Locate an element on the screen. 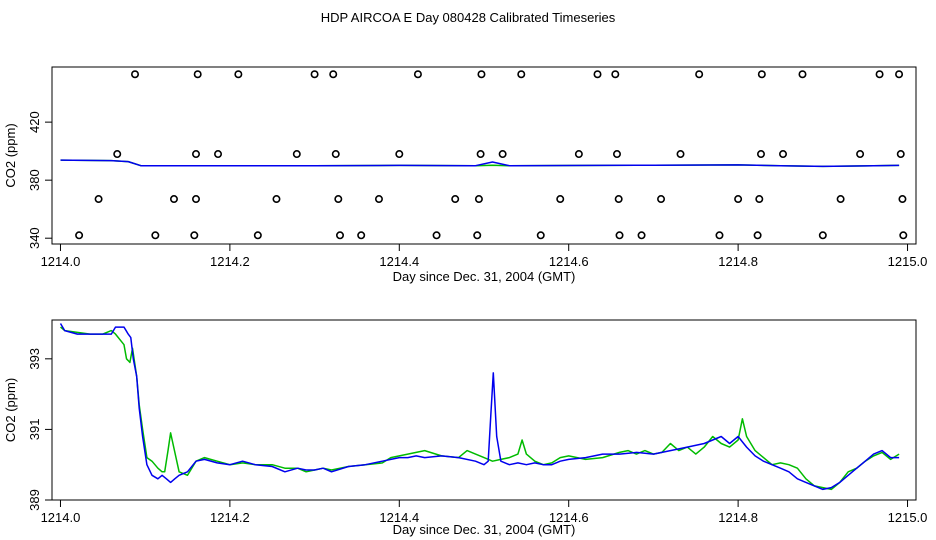 This screenshot has width=936, height=540. bottom-y-axis-label: CO2 (ppm) is located at coordinates (10, 410).